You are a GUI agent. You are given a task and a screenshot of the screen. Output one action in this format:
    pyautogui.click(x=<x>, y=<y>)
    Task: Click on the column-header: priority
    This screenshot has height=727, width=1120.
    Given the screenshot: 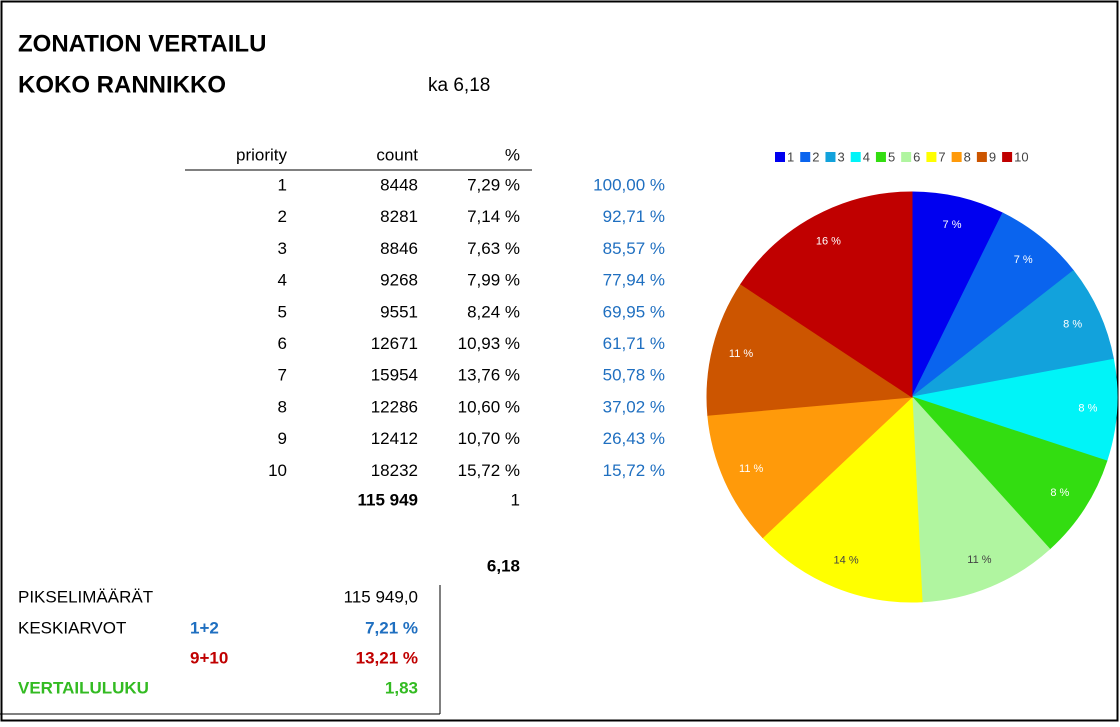 What is the action you would take?
    pyautogui.click(x=262, y=154)
    